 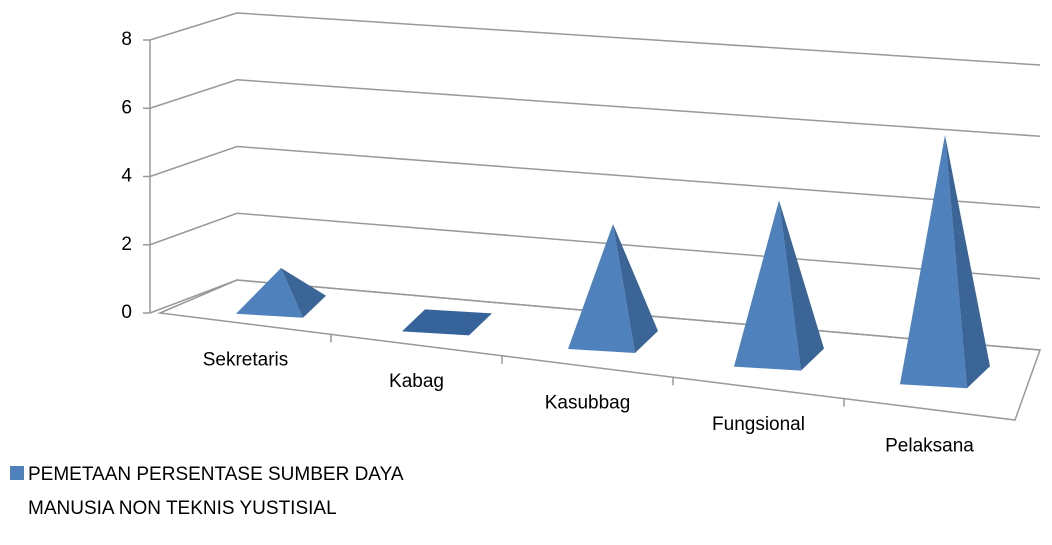 What do you see at coordinates (758, 424) in the screenshot?
I see `x-tick-label: Fungsional` at bounding box center [758, 424].